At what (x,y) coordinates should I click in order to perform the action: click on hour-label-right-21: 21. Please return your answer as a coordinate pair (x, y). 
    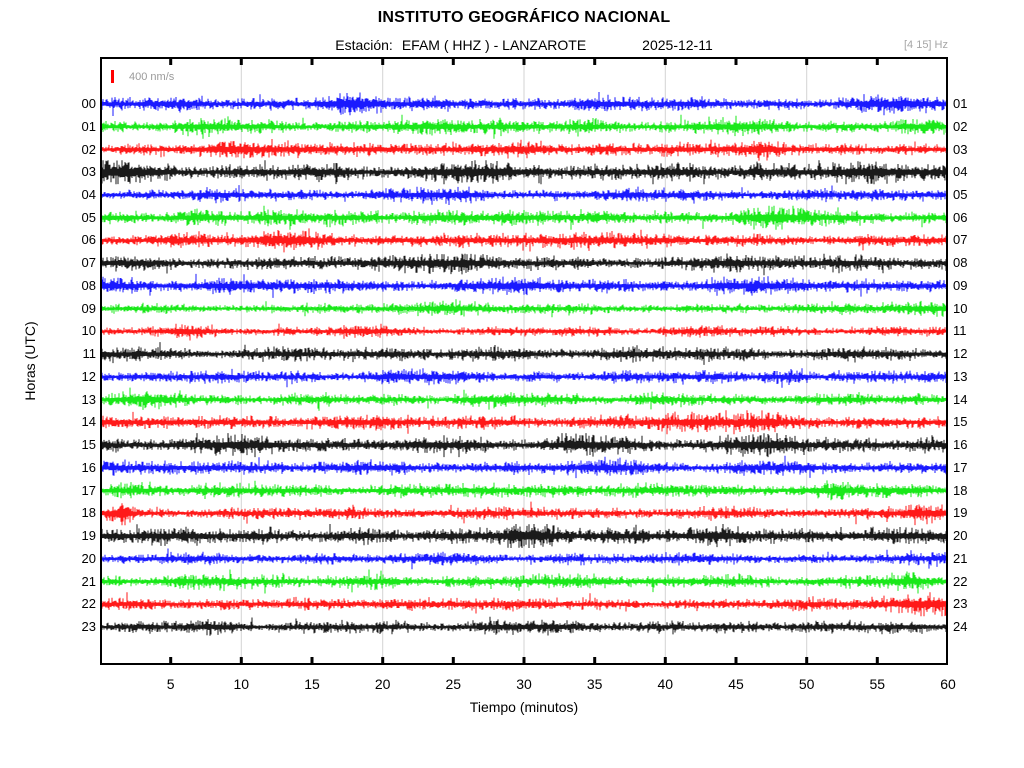
    Looking at the image, I should click on (960, 558).